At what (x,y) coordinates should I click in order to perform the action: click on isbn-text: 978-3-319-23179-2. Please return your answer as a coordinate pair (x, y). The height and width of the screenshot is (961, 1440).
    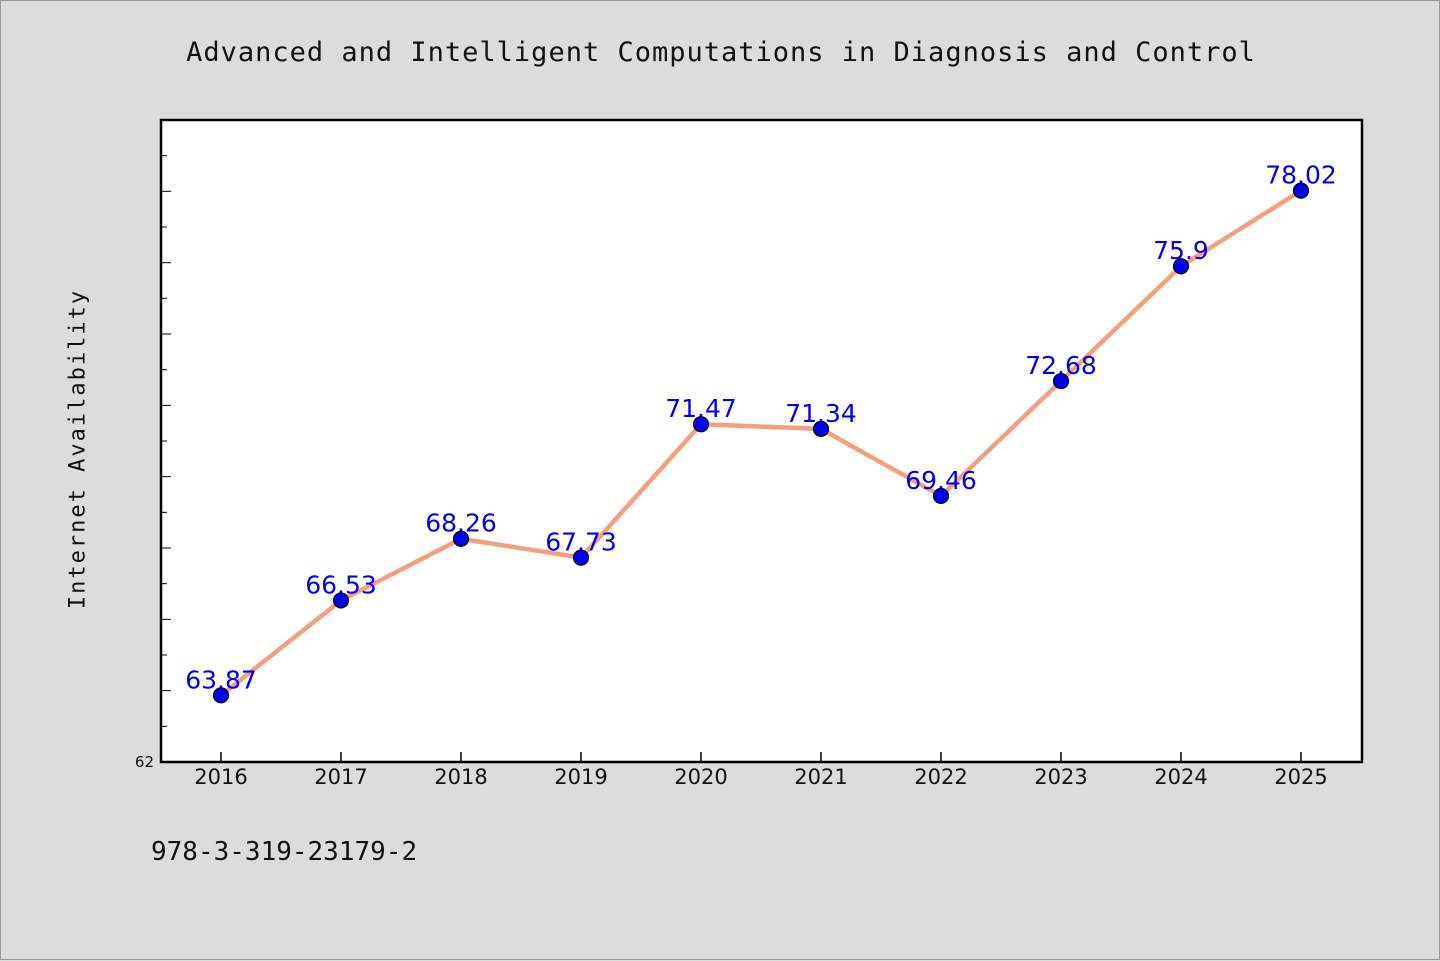
    Looking at the image, I should click on (284, 852).